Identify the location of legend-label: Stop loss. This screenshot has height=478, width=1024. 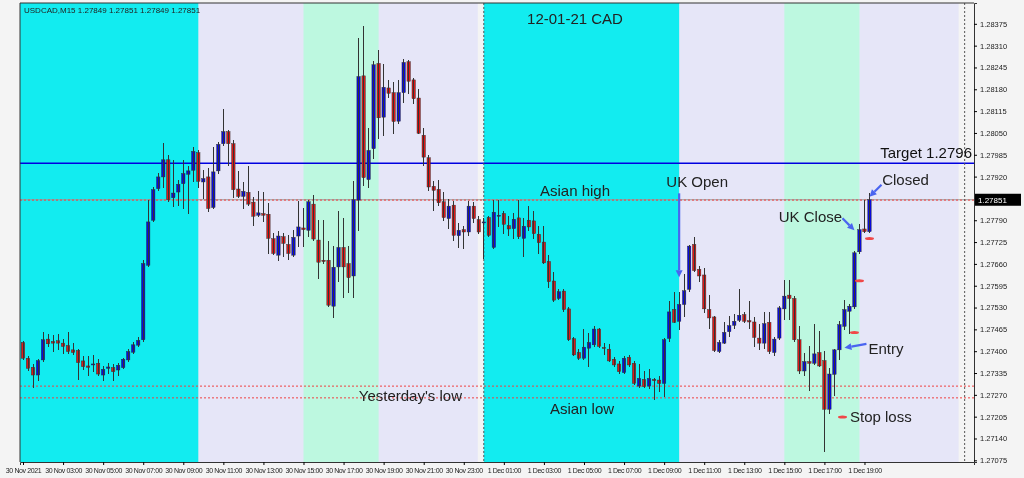
(881, 416).